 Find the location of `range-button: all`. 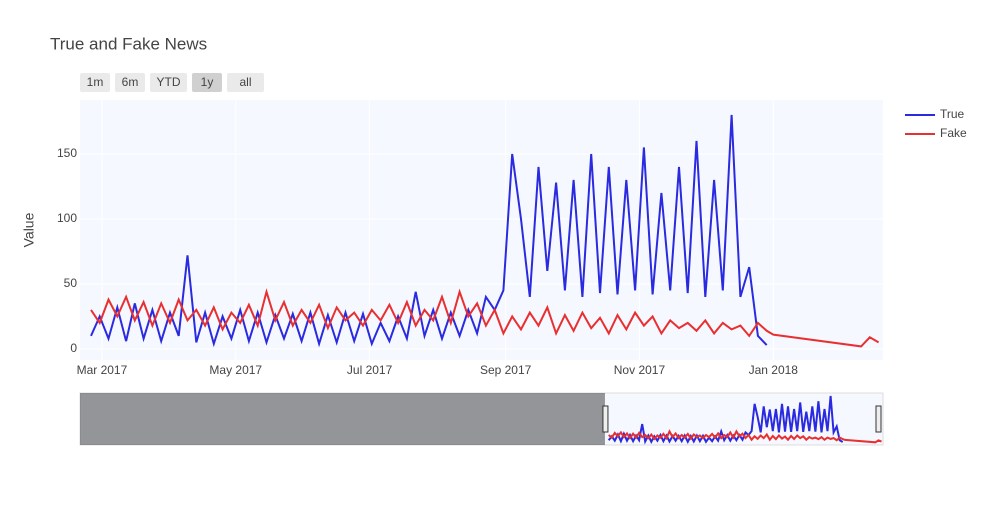

range-button: all is located at coordinates (245, 82).